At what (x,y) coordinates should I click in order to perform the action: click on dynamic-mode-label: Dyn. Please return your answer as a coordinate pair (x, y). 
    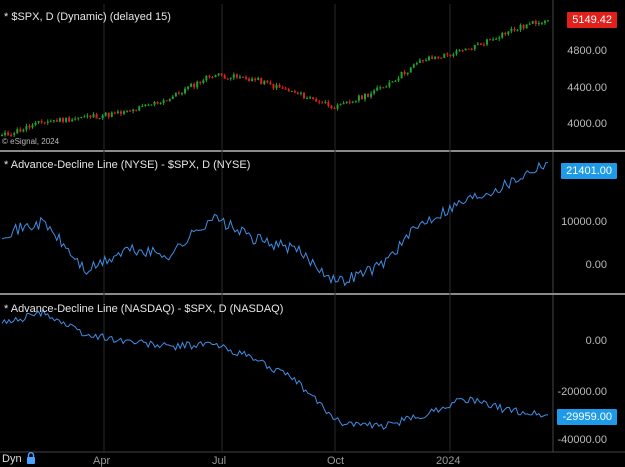
    Looking at the image, I should click on (12, 459).